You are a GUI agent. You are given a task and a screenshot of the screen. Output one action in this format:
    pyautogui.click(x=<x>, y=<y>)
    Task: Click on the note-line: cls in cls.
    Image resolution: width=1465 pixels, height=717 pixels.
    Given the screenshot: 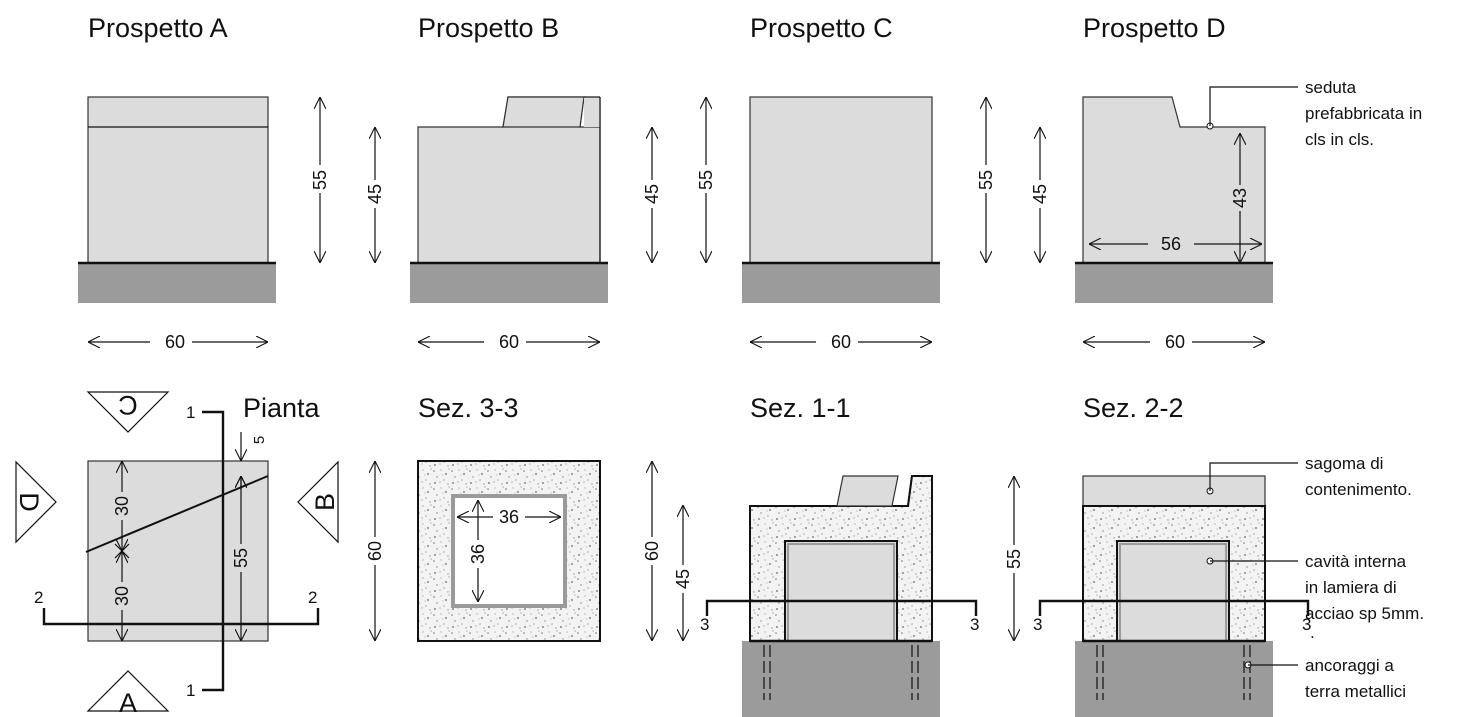 What is the action you would take?
    pyautogui.click(x=1339, y=139)
    